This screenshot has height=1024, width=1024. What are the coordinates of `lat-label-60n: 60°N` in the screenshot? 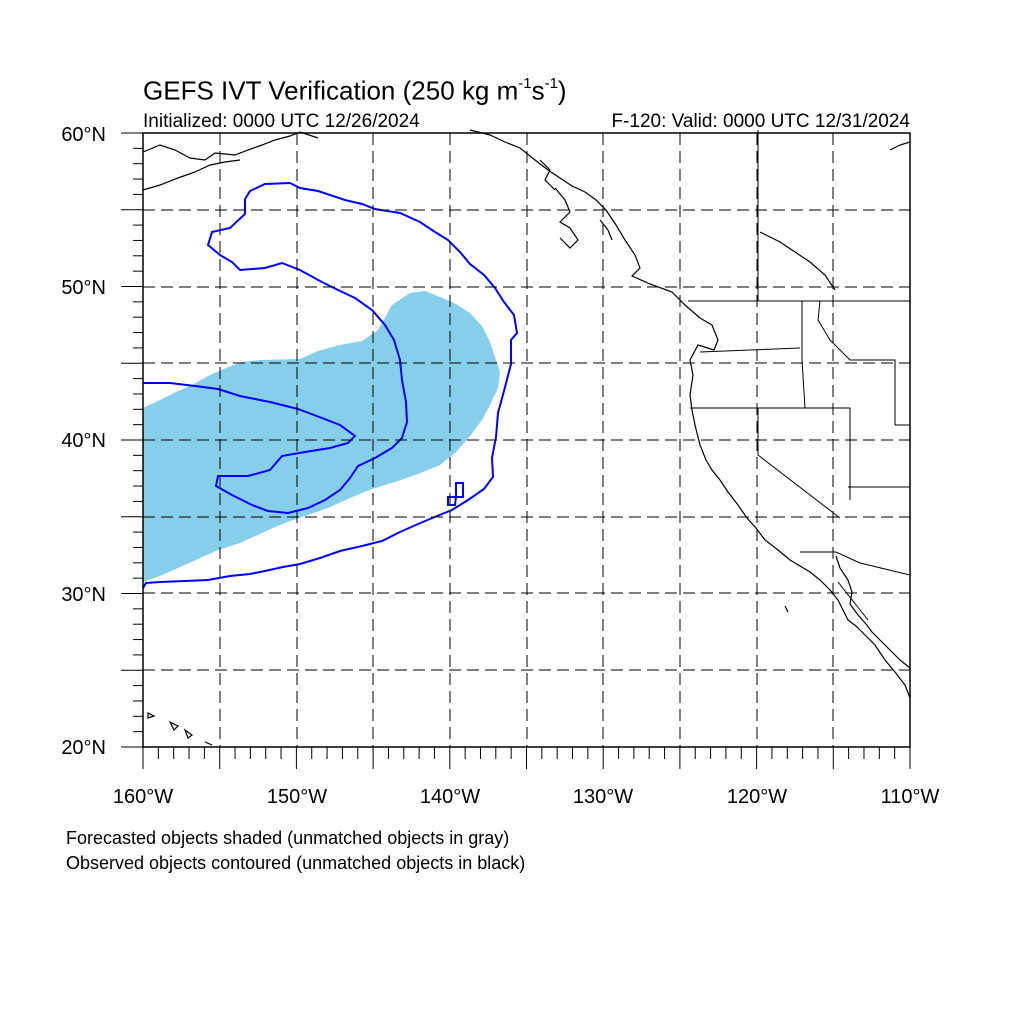 It's located at (83, 135).